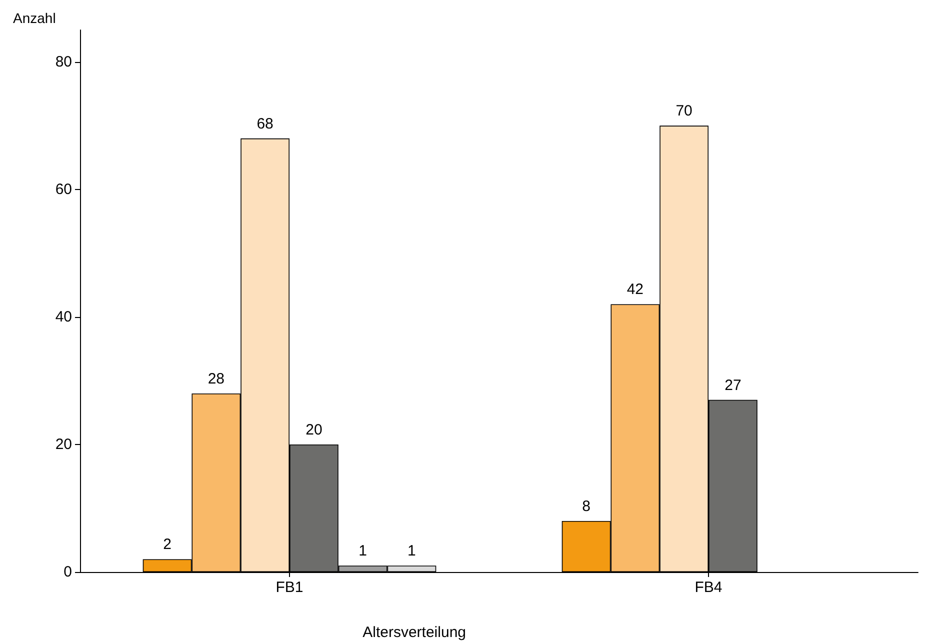 The width and height of the screenshot is (932, 641). I want to click on data-label: 42, so click(635, 289).